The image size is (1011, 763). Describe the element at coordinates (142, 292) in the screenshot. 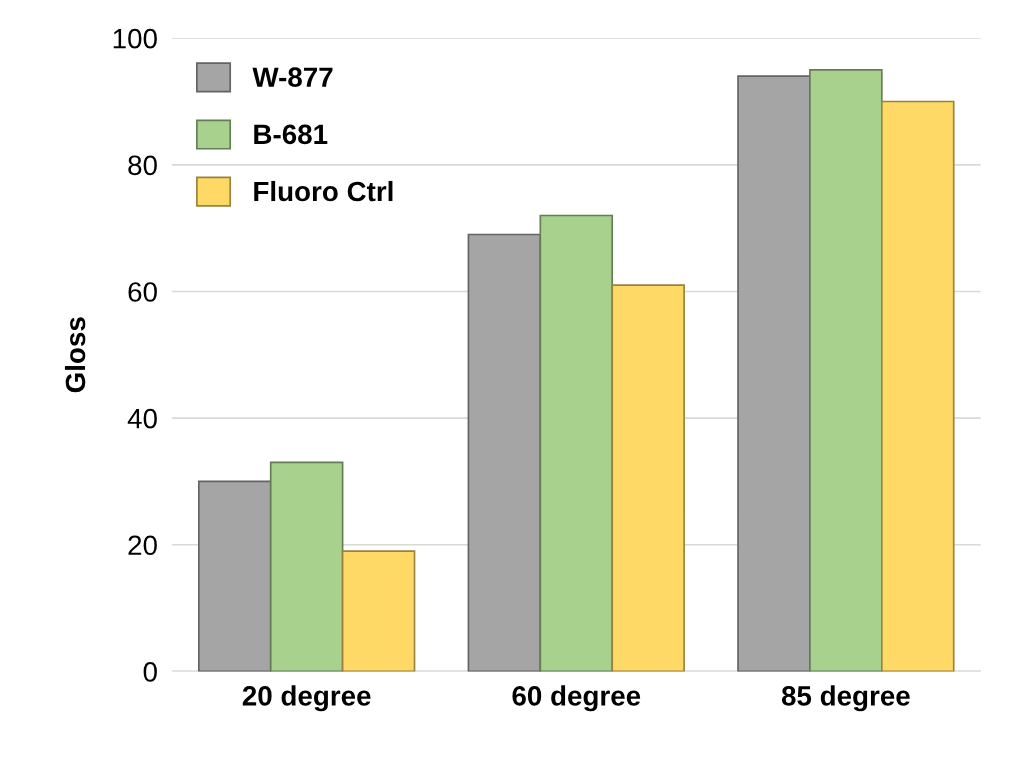

I see `y-tick-label: 60` at that location.